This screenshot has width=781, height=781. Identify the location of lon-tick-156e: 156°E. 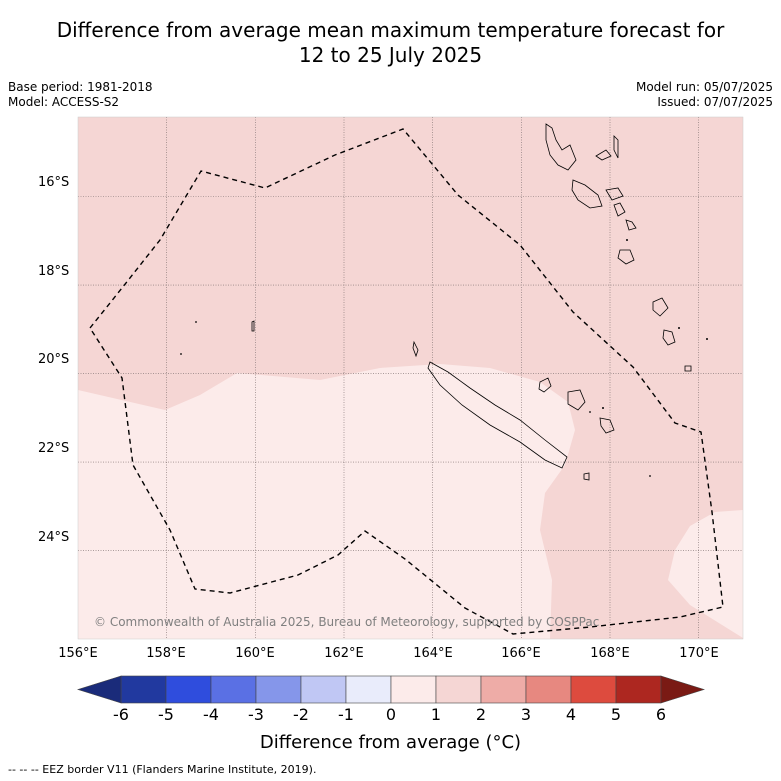
(78, 653).